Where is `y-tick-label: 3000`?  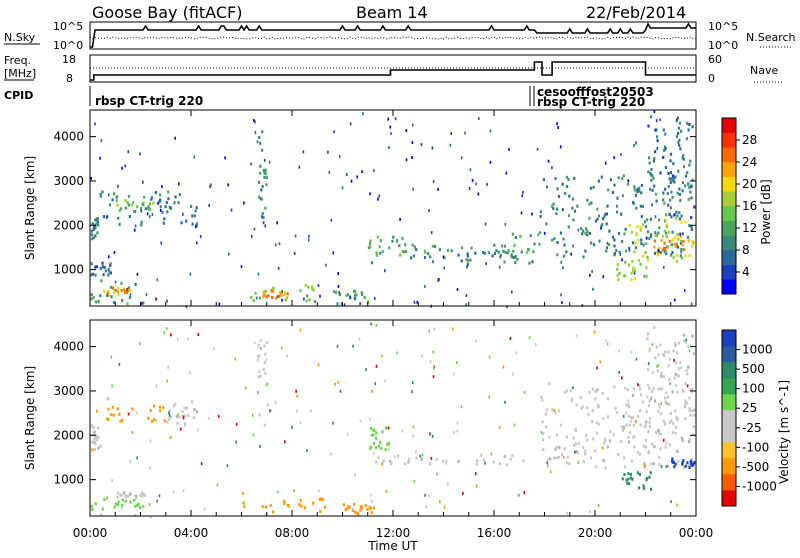 y-tick-label: 3000 is located at coordinates (68, 391).